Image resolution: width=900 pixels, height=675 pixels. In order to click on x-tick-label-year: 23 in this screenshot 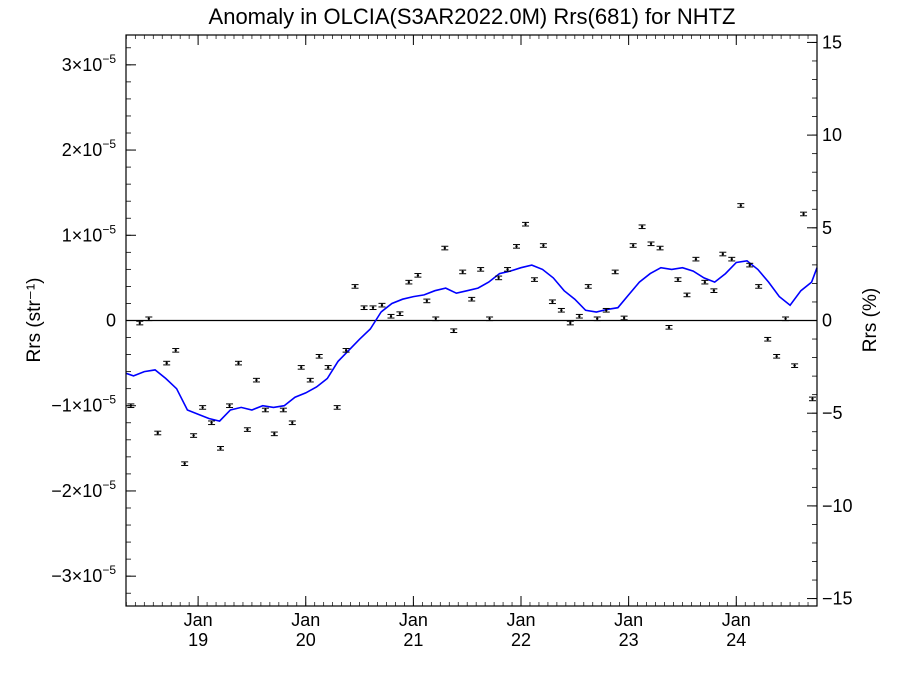, I will do `click(629, 640)`.